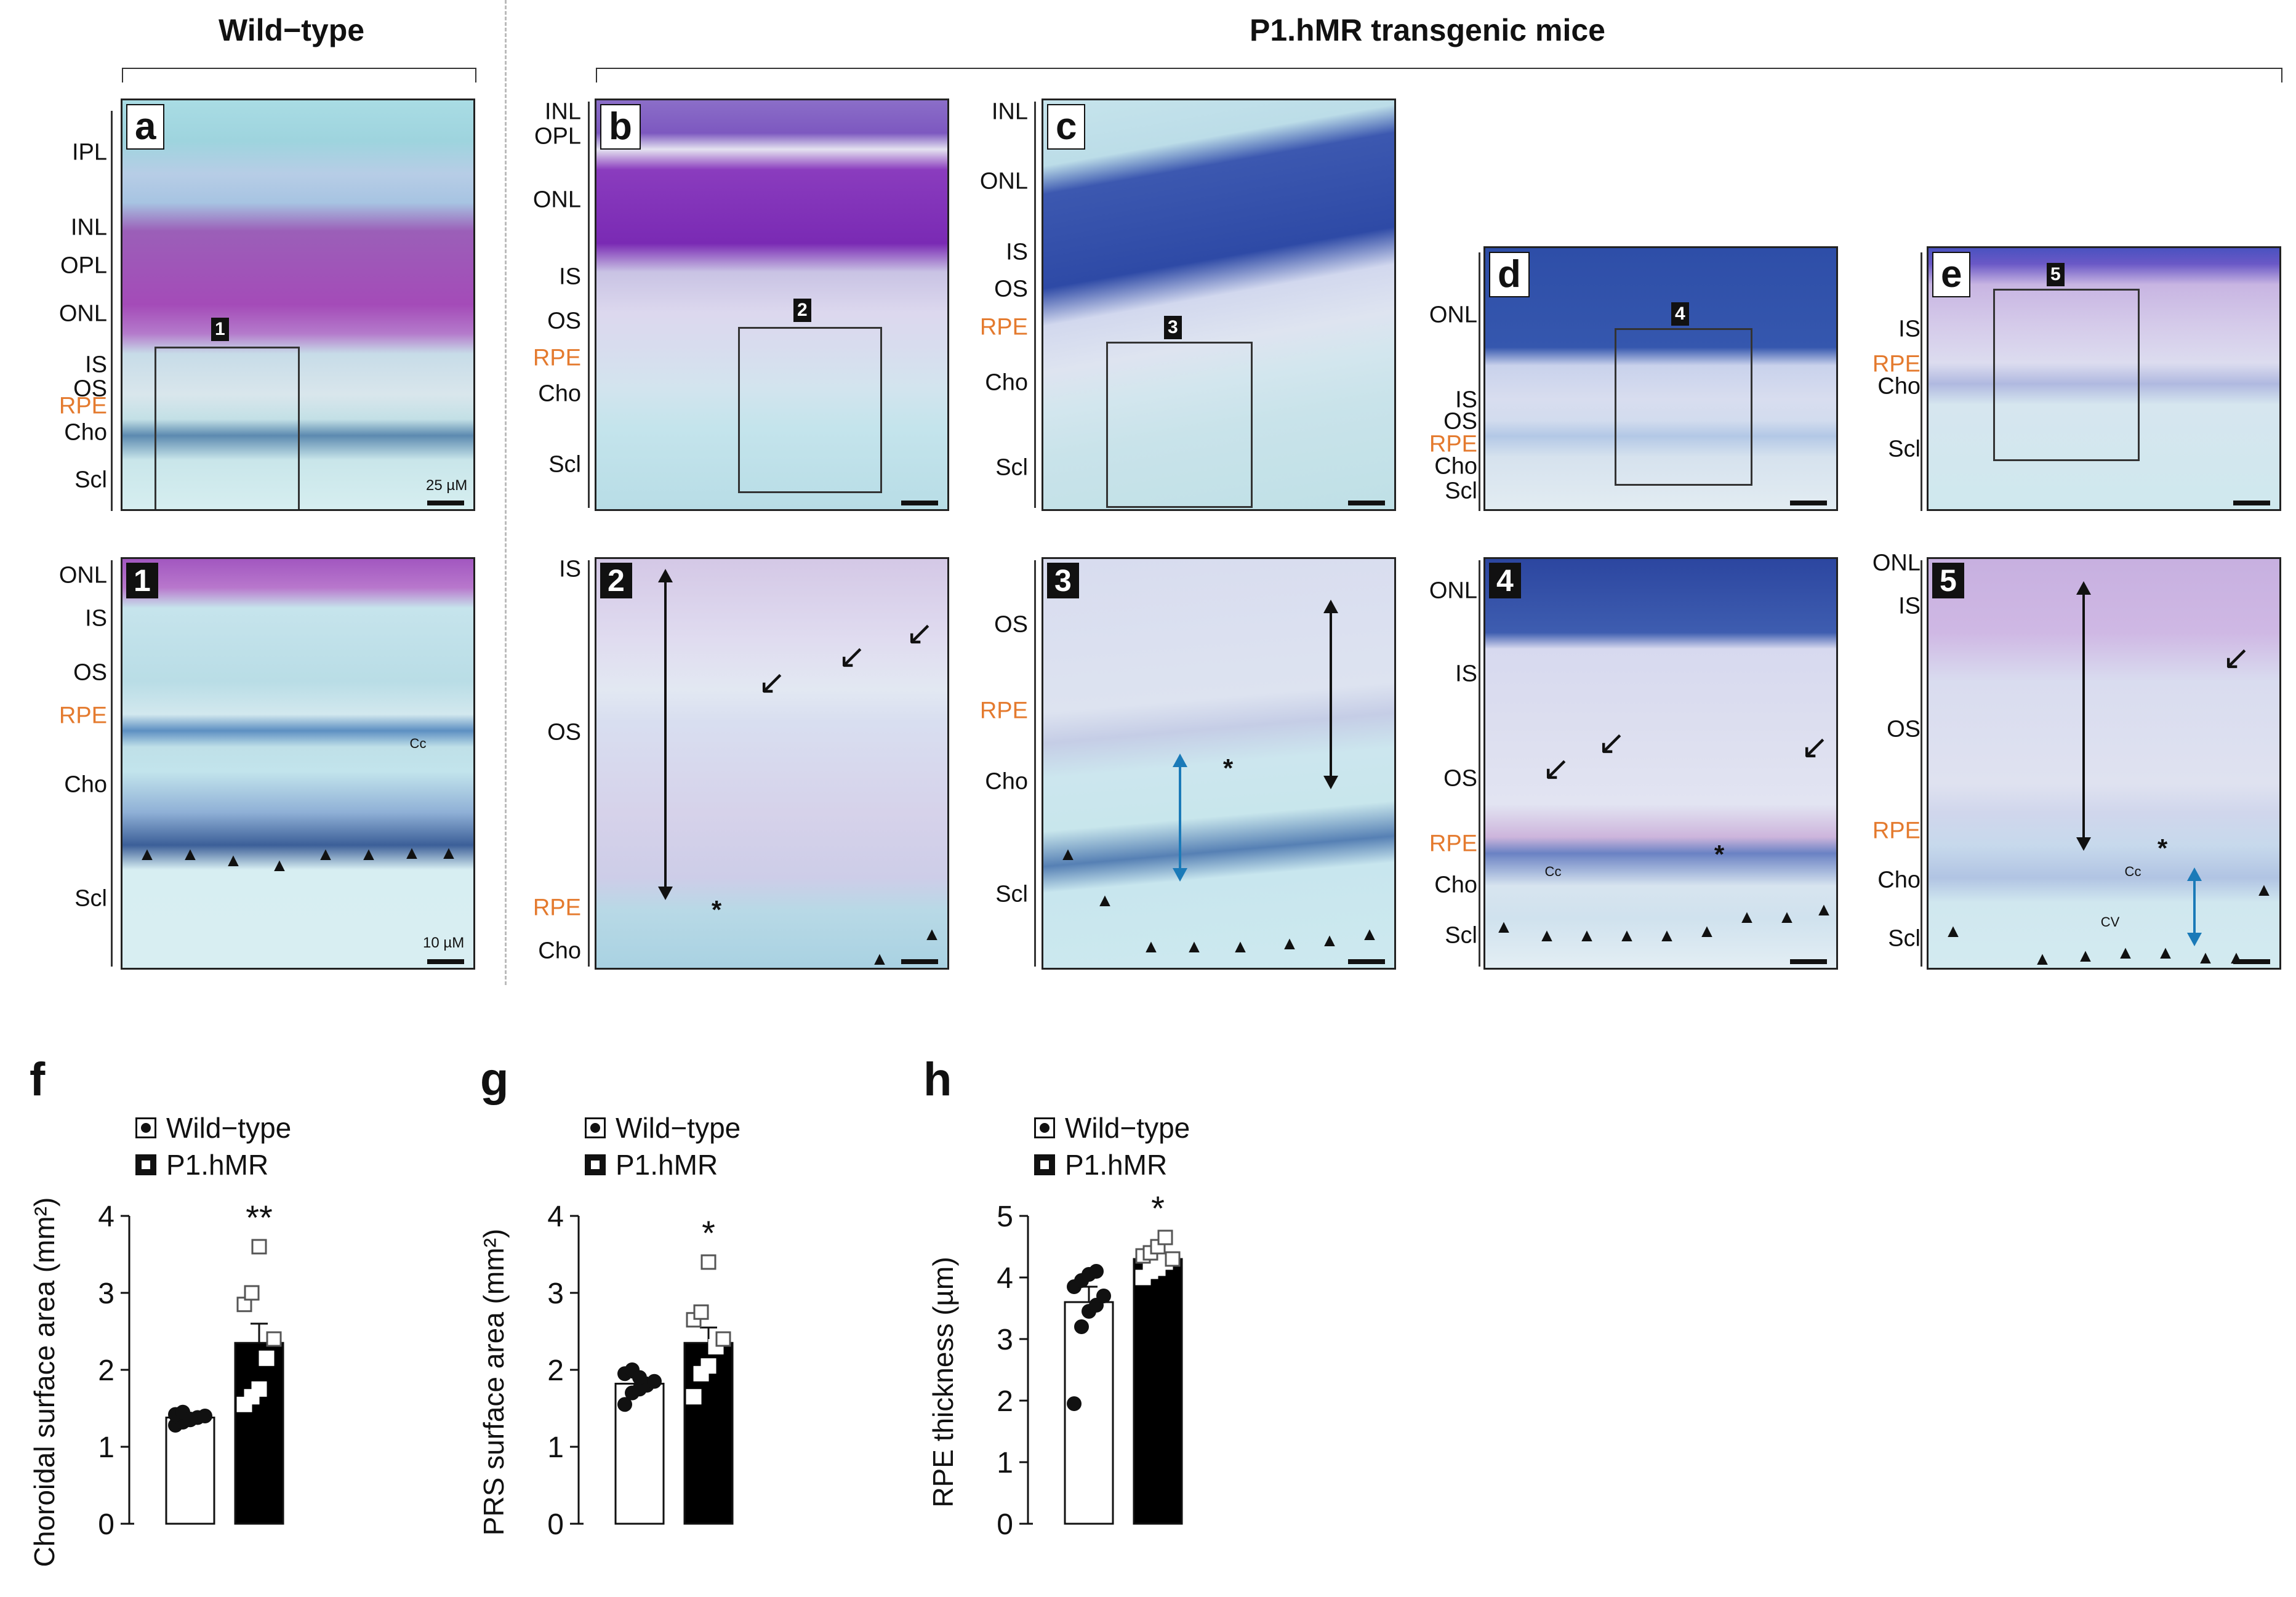 This screenshot has height=1597, width=2296. What do you see at coordinates (299, 75) in the screenshot?
I see `bracket-wildtype` at bounding box center [299, 75].